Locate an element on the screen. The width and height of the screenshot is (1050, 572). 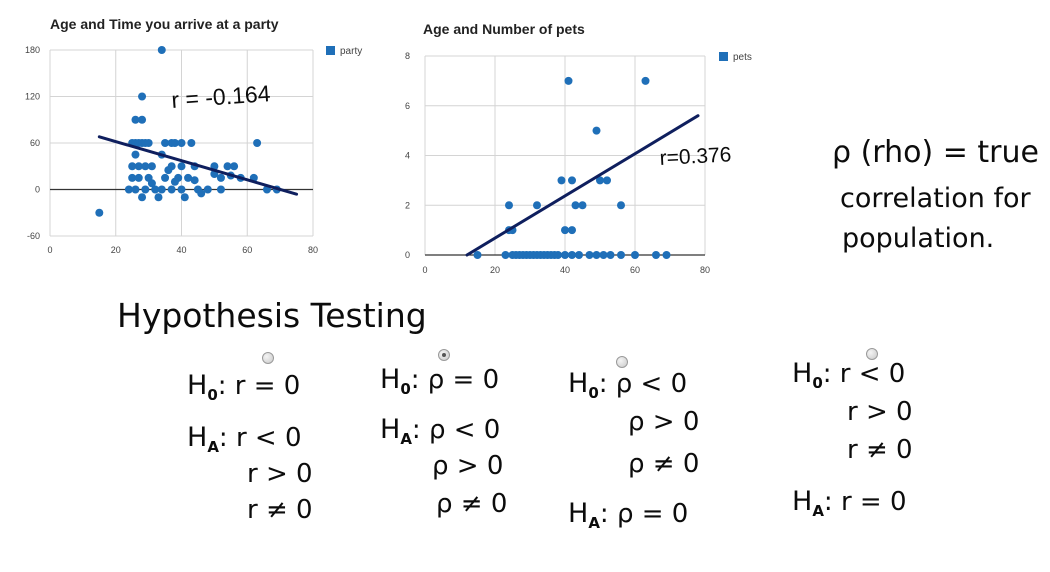
rho-note-line: correlation for is located at coordinates (935, 198).